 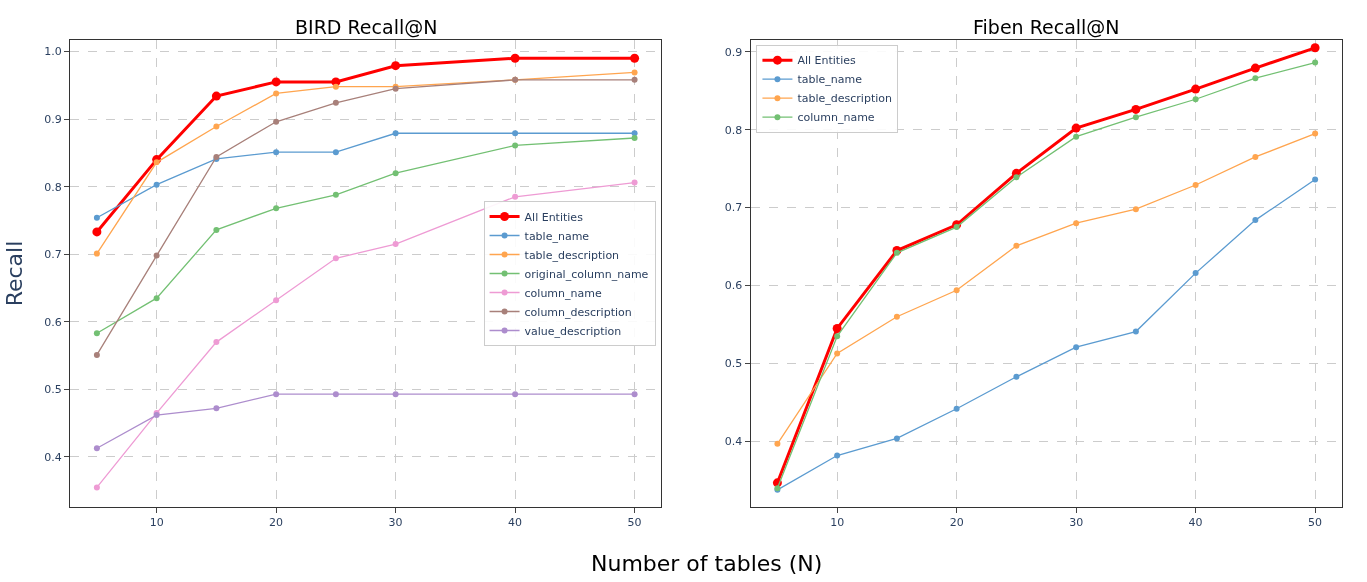 What do you see at coordinates (156, 523) in the screenshot?
I see `x-tick-label: 10` at bounding box center [156, 523].